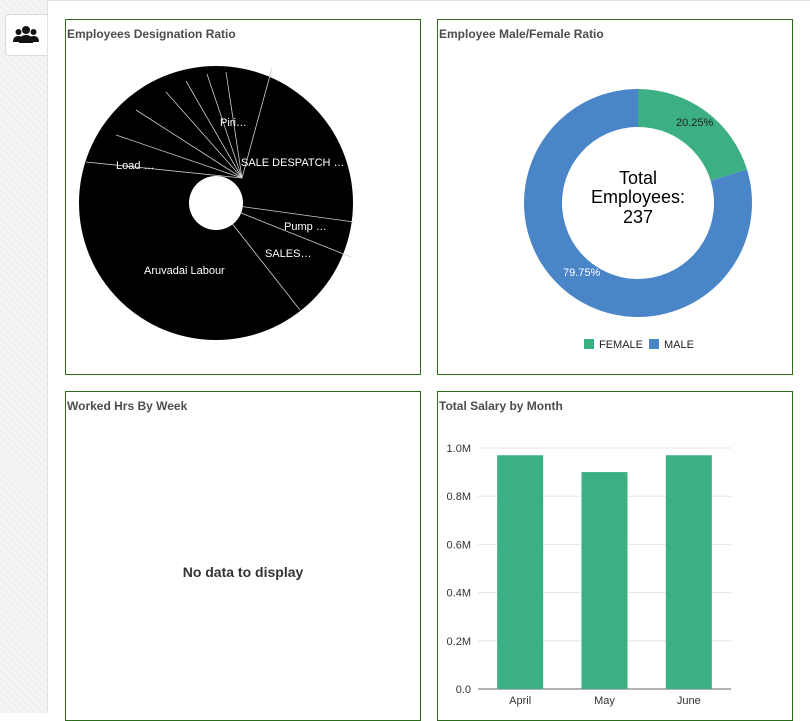 The height and width of the screenshot is (721, 810). Describe the element at coordinates (679, 345) in the screenshot. I see `legend-label-male: MALE` at that location.